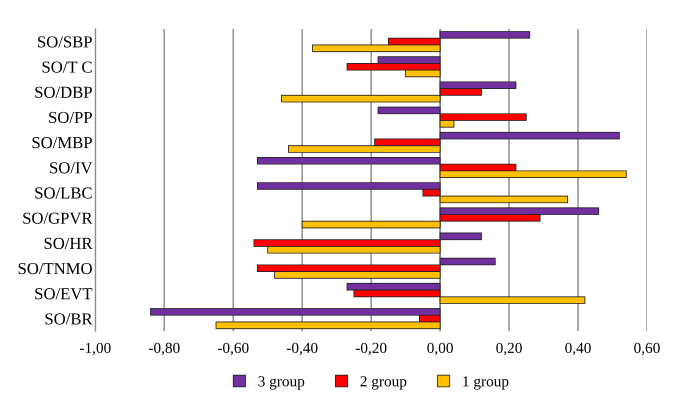  I want to click on y-tick-label: SO/T C, so click(67, 67).